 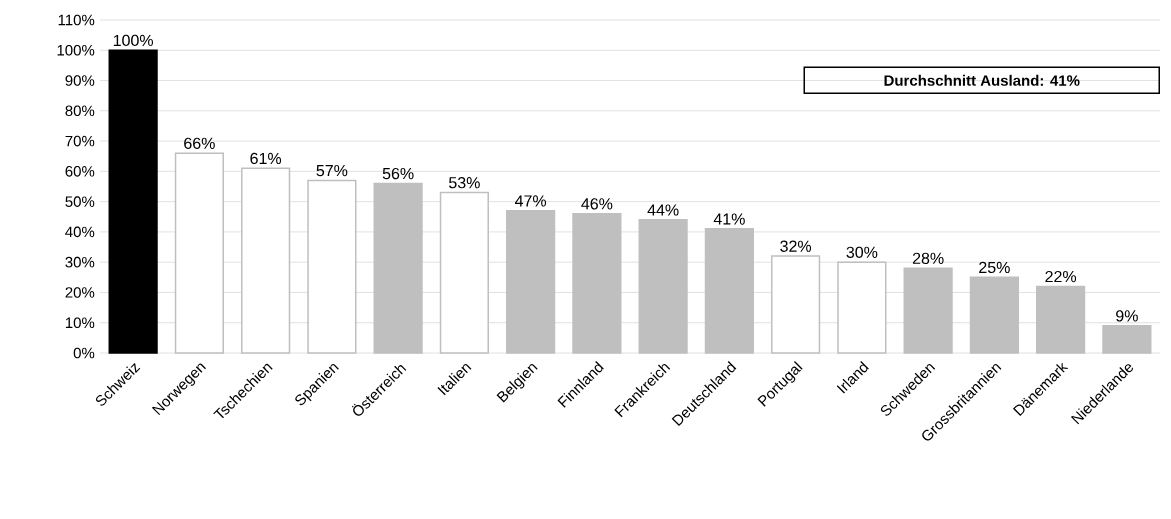 What do you see at coordinates (76, 20) in the screenshot?
I see `y-tick-label: 110%` at bounding box center [76, 20].